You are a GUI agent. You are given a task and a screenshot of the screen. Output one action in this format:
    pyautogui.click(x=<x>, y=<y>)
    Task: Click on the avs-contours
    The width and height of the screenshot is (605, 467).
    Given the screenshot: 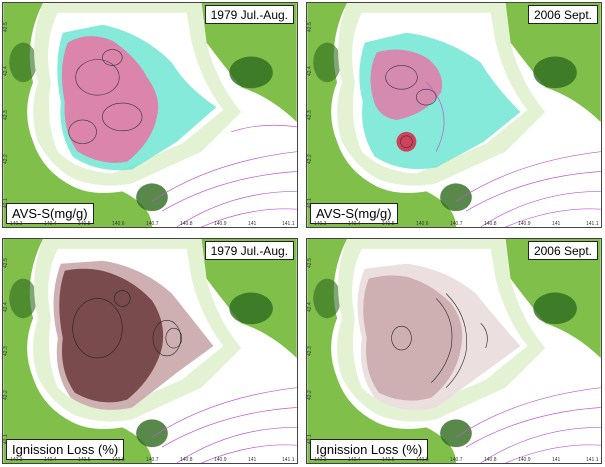 What is the action you would take?
    pyautogui.click(x=105, y=97)
    